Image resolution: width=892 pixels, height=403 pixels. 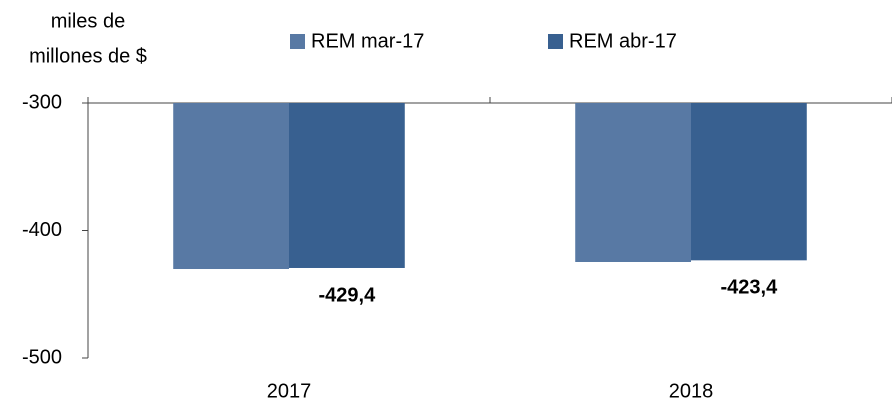 I want to click on x-tick-label: 2018, so click(x=691, y=391).